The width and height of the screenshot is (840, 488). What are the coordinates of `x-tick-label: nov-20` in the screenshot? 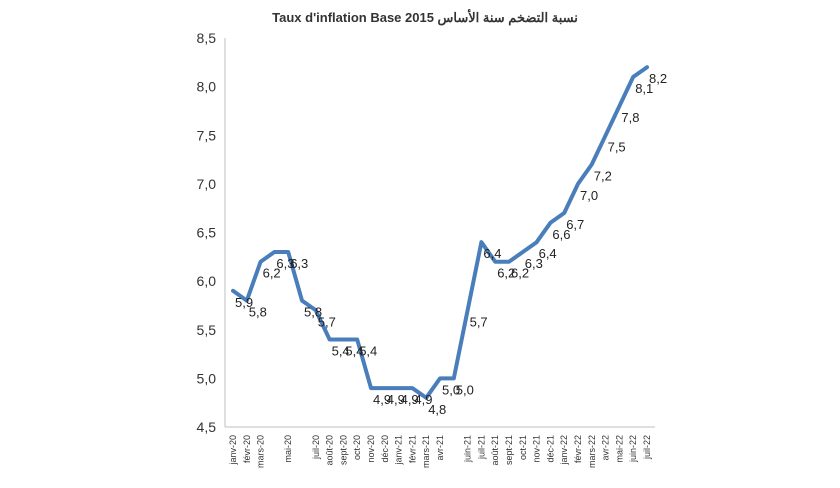 It's located at (371, 449).